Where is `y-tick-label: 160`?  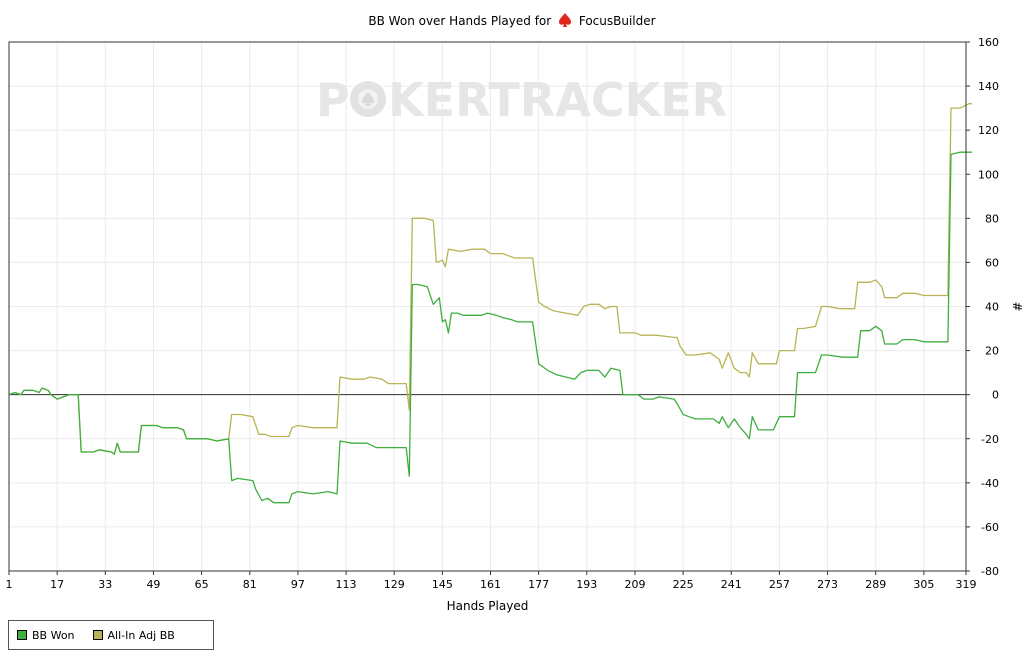
y-tick-label: 160 is located at coordinates (988, 42).